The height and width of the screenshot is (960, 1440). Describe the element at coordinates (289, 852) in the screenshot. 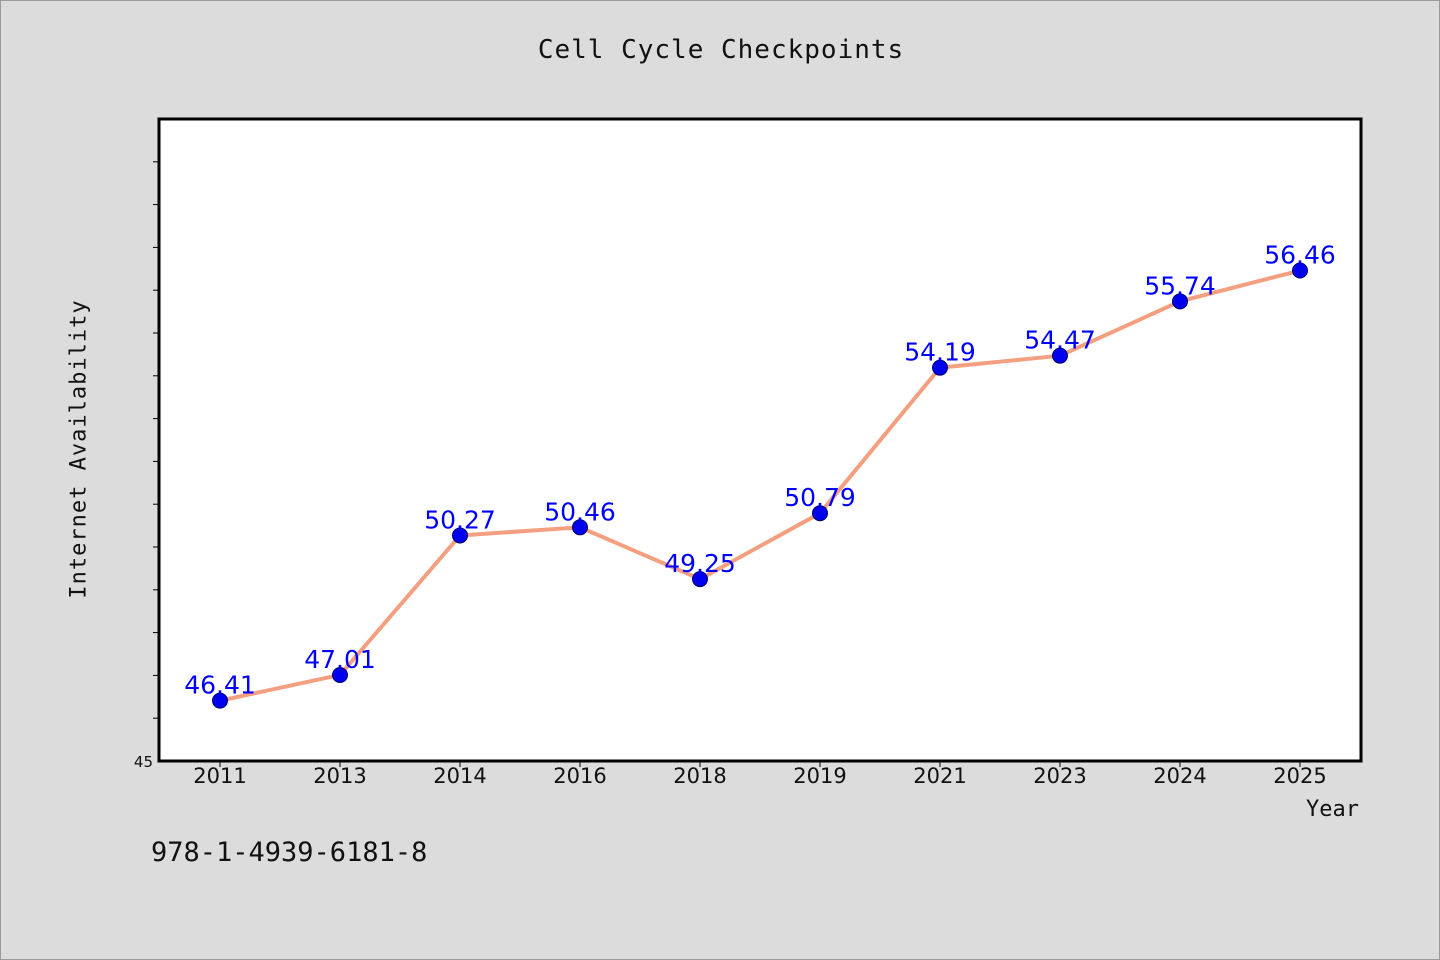

I see `footer-code: 978-1-4939-6181-8` at that location.